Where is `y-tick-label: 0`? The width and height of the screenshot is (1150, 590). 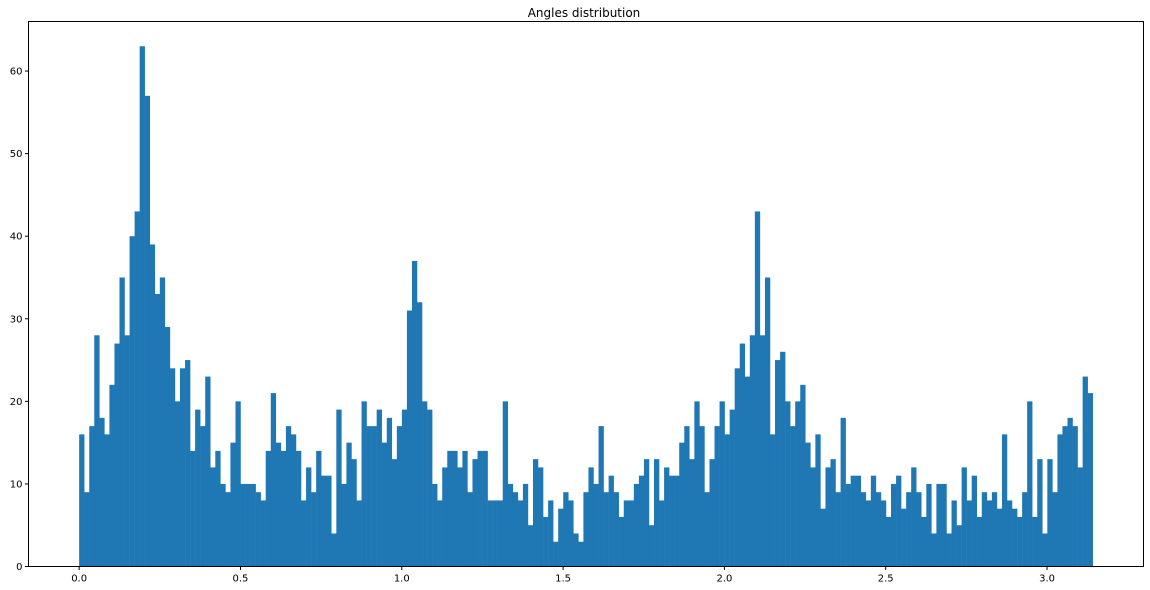 y-tick-label: 0 is located at coordinates (19, 567).